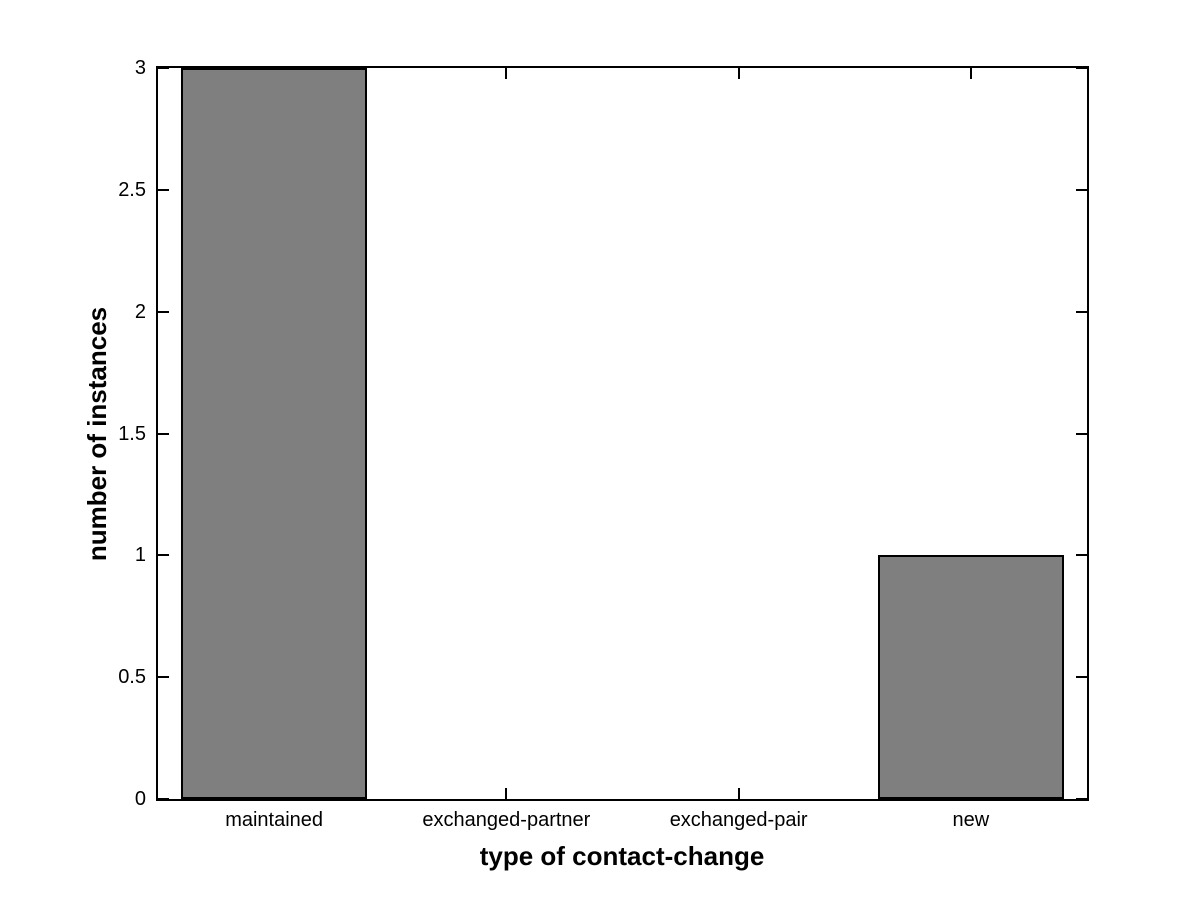 The height and width of the screenshot is (901, 1201). I want to click on bar-maintained, so click(274, 433).